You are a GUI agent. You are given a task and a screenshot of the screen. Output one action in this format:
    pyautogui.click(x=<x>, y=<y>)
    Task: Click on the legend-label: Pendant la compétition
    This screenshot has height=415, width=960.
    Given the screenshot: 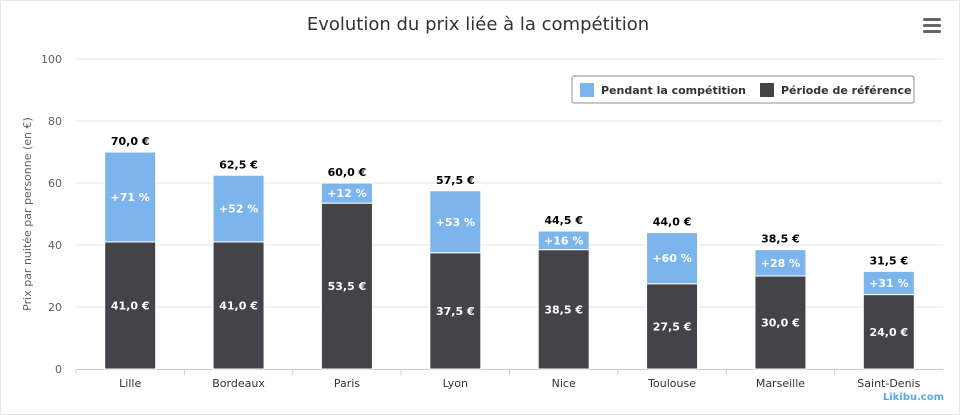 What is the action you would take?
    pyautogui.click(x=673, y=90)
    